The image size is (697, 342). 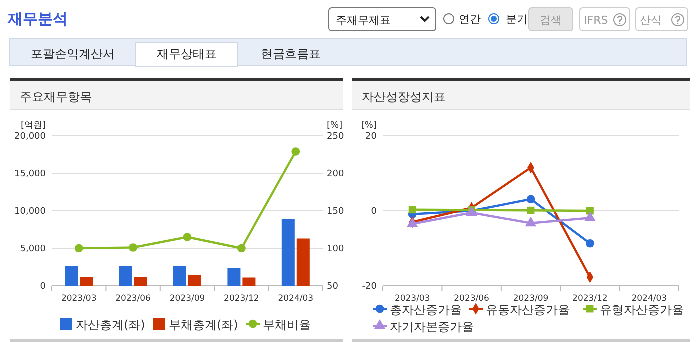 I want to click on text: IFRS, so click(x=596, y=20).